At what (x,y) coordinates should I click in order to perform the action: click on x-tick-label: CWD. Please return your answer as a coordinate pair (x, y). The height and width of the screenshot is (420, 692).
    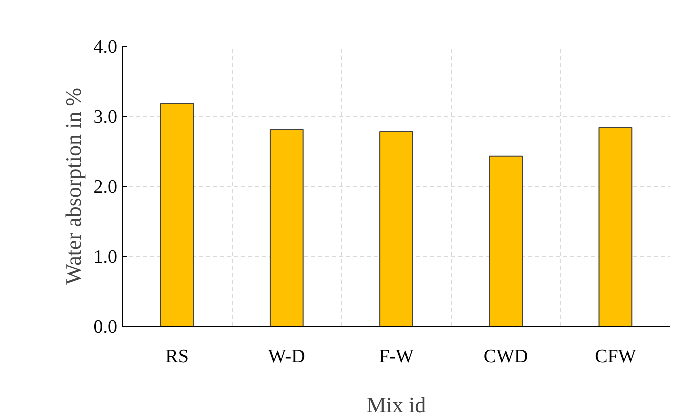
    Looking at the image, I should click on (506, 357).